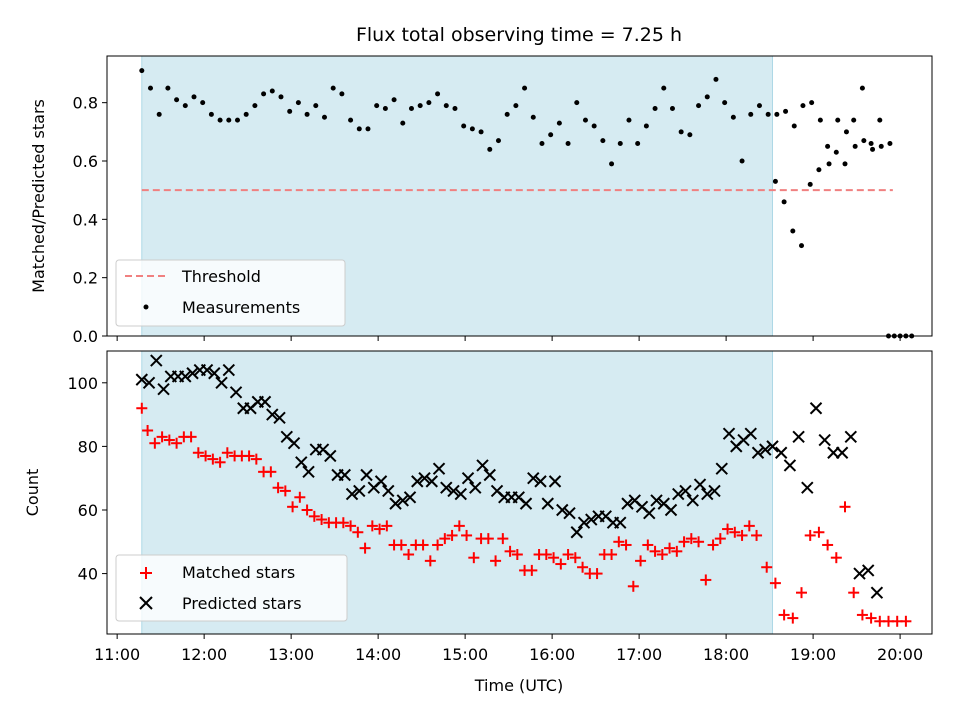 The width and height of the screenshot is (960, 720). What do you see at coordinates (146, 573) in the screenshot?
I see `legend-matched-swatch` at bounding box center [146, 573].